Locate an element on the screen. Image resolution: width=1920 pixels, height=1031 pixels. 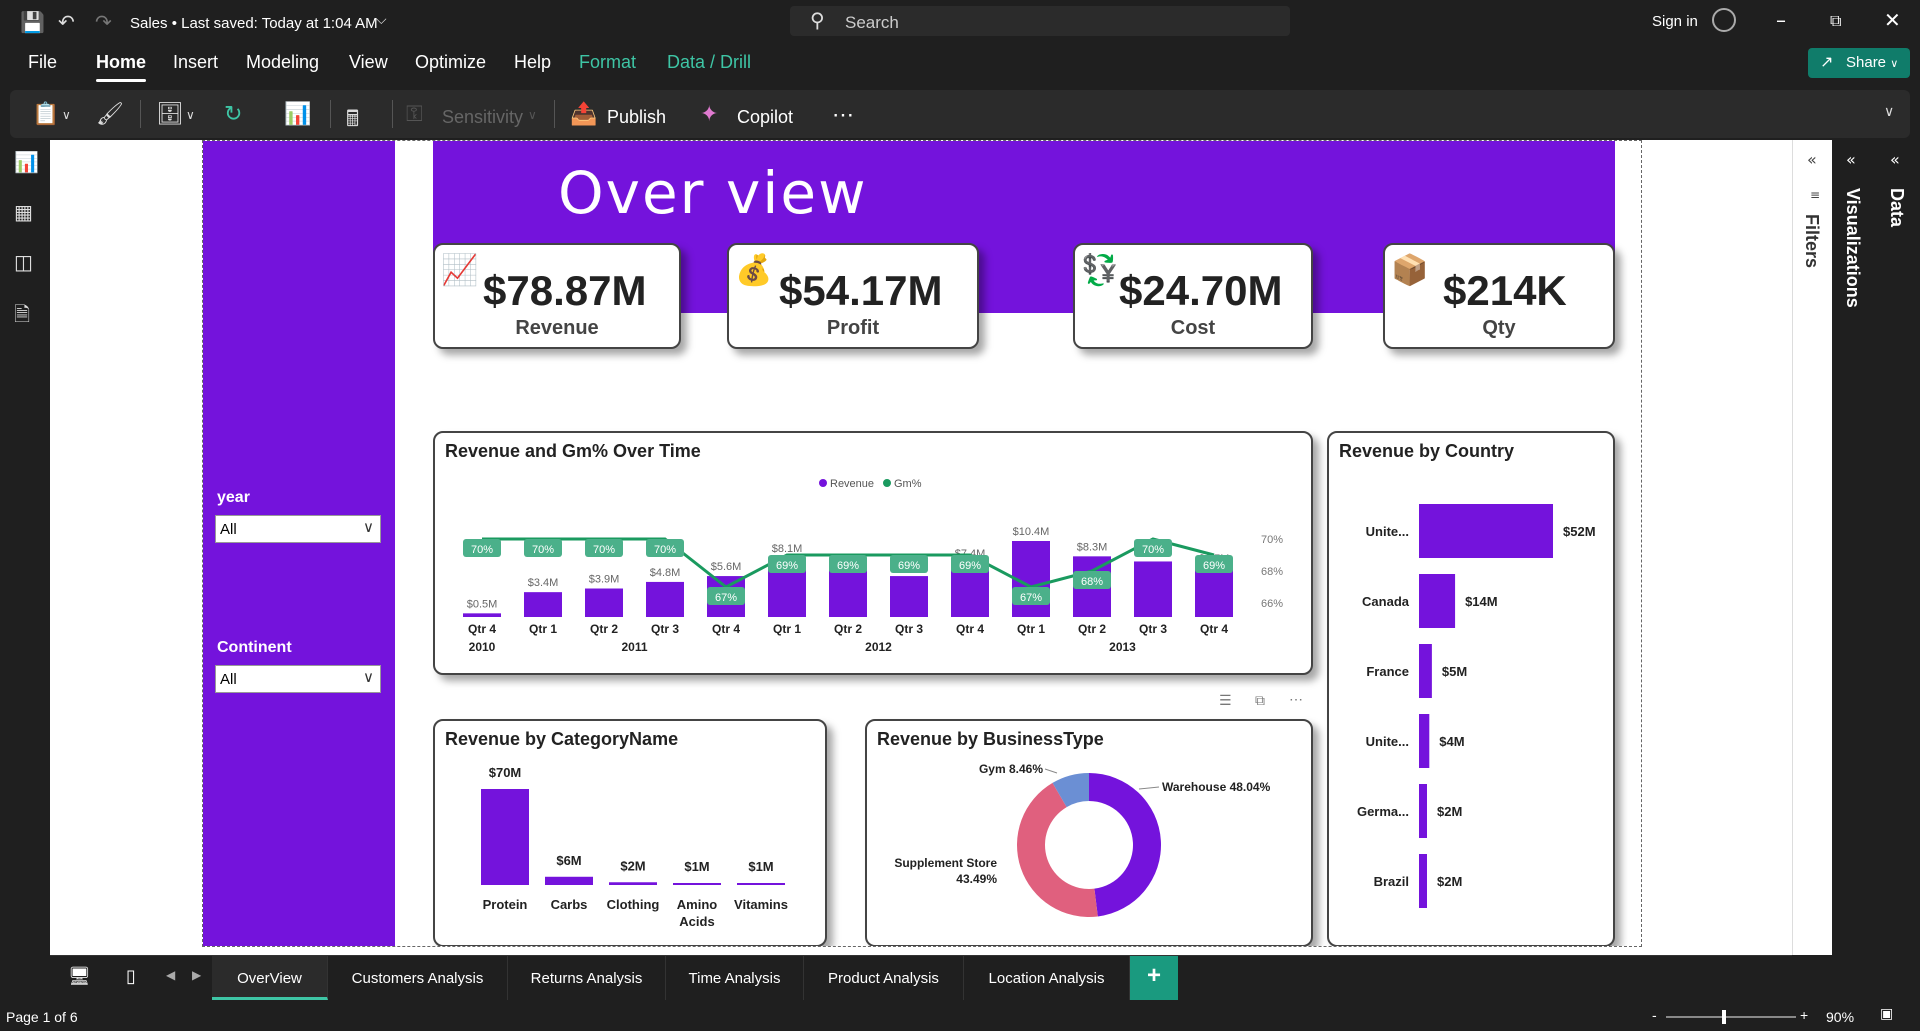
menu-format: Format is located at coordinates (608, 62).